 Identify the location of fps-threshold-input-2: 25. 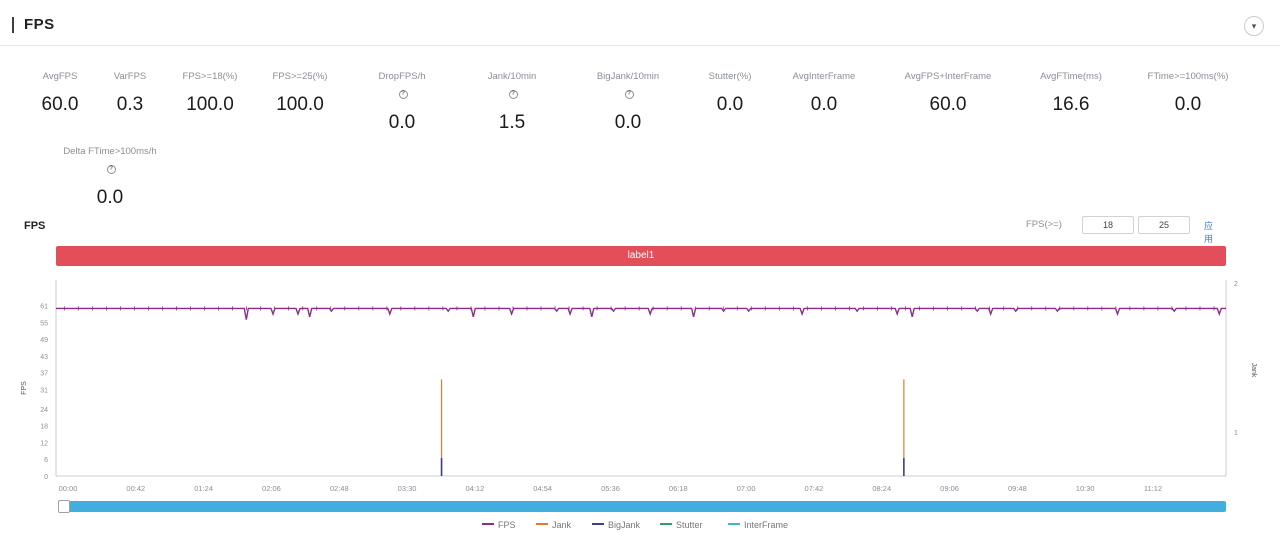
(1164, 225).